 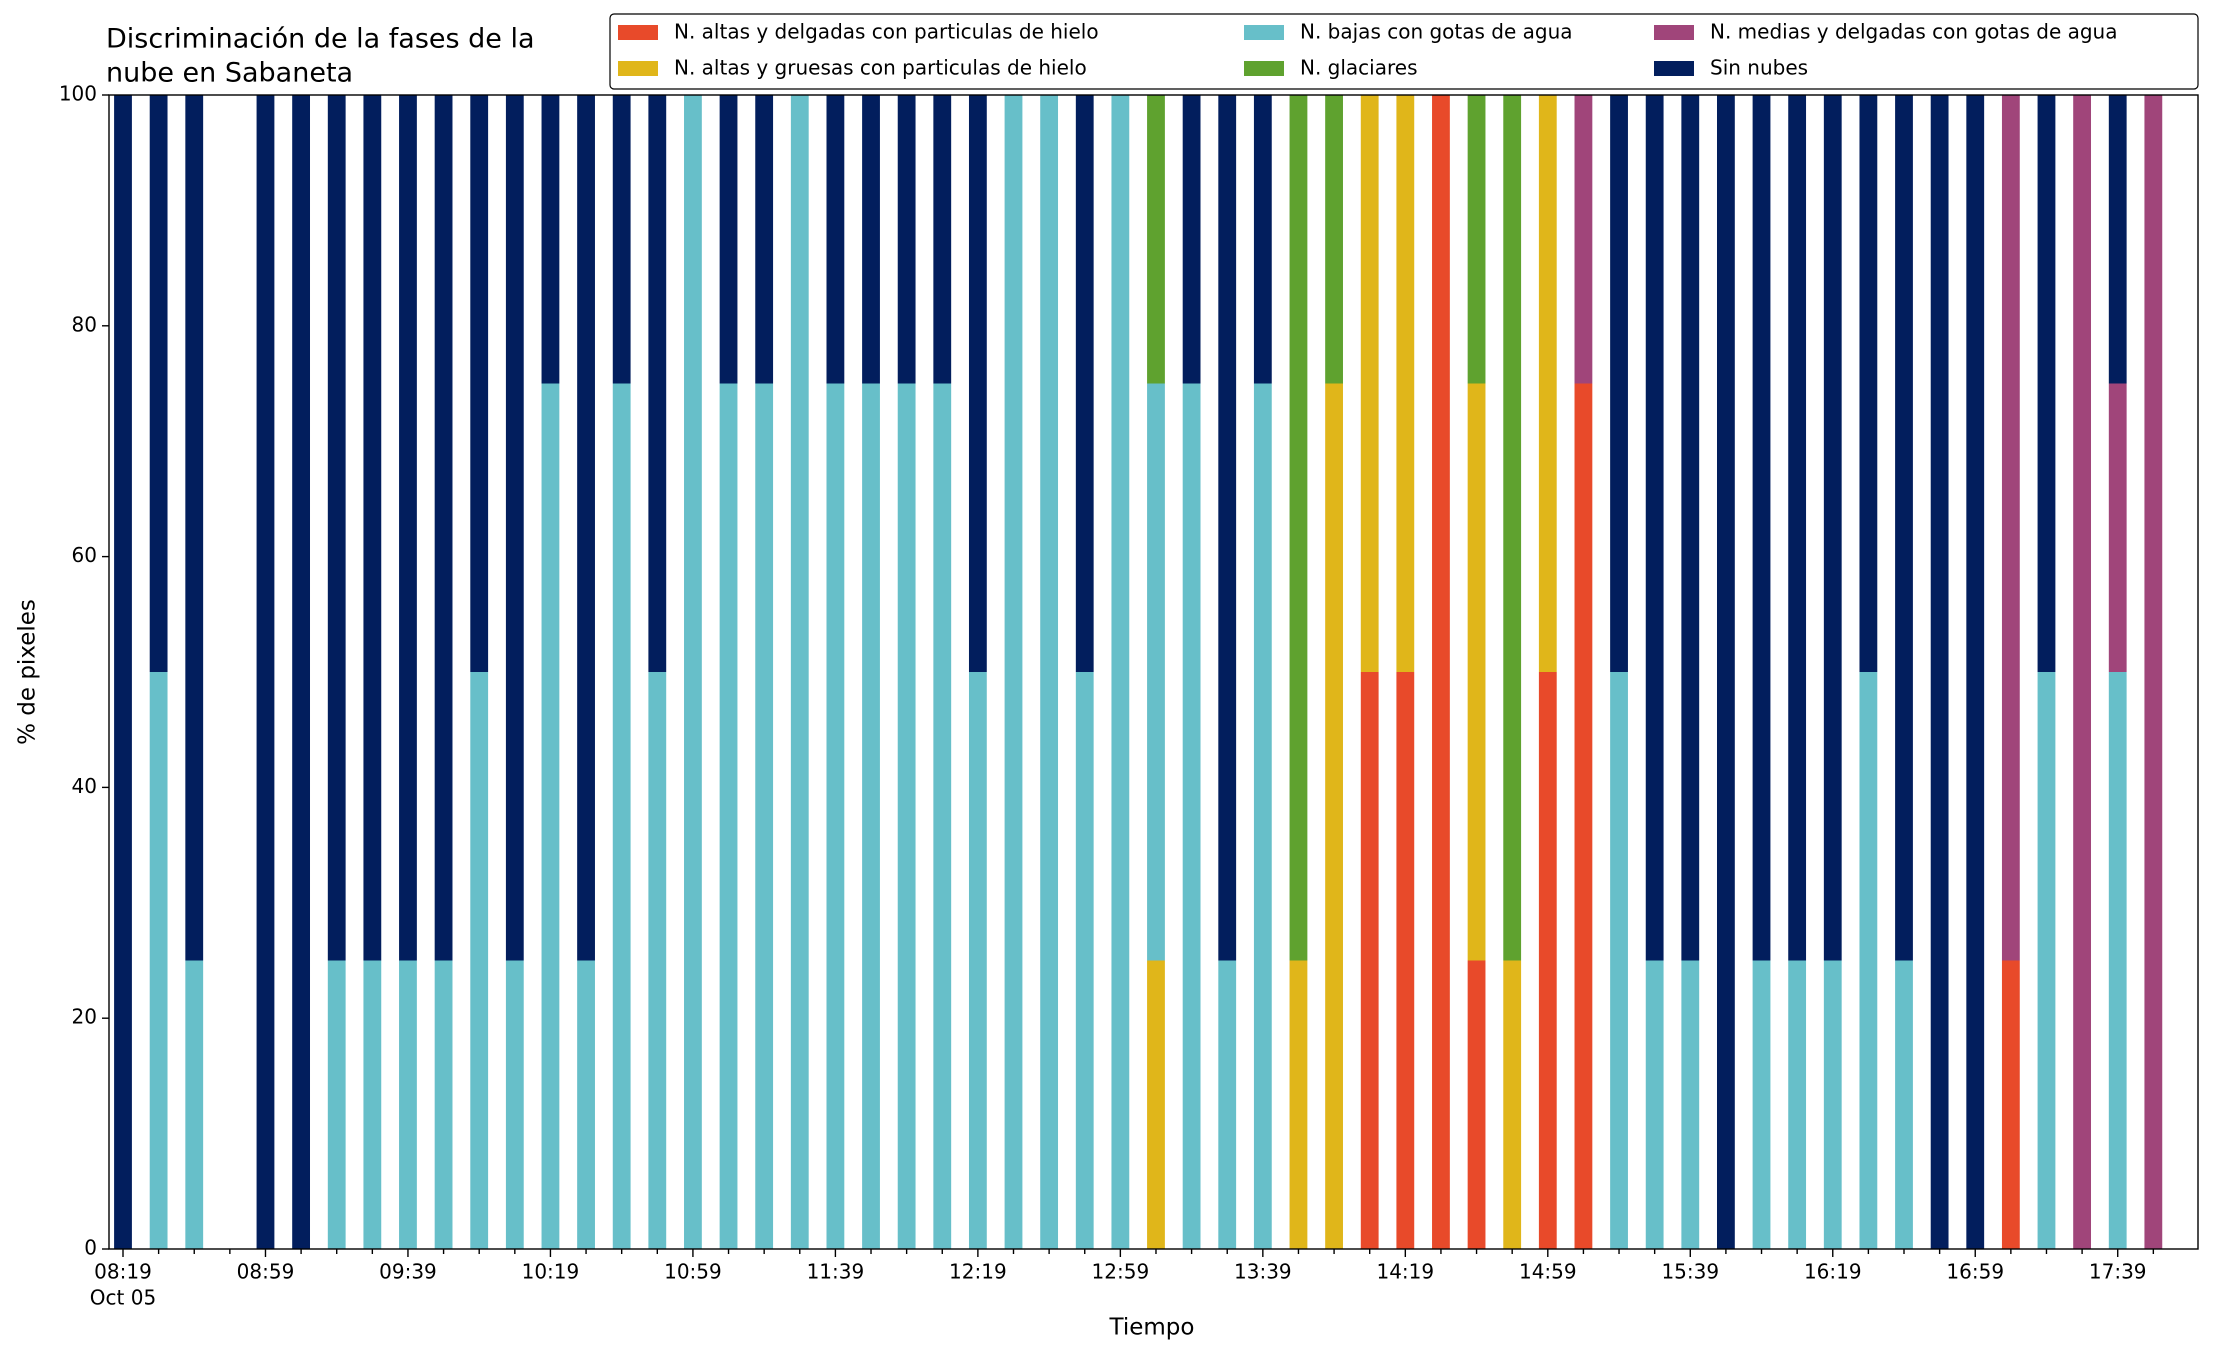 What do you see at coordinates (1404, 51) in the screenshot?
I see `legend-box` at bounding box center [1404, 51].